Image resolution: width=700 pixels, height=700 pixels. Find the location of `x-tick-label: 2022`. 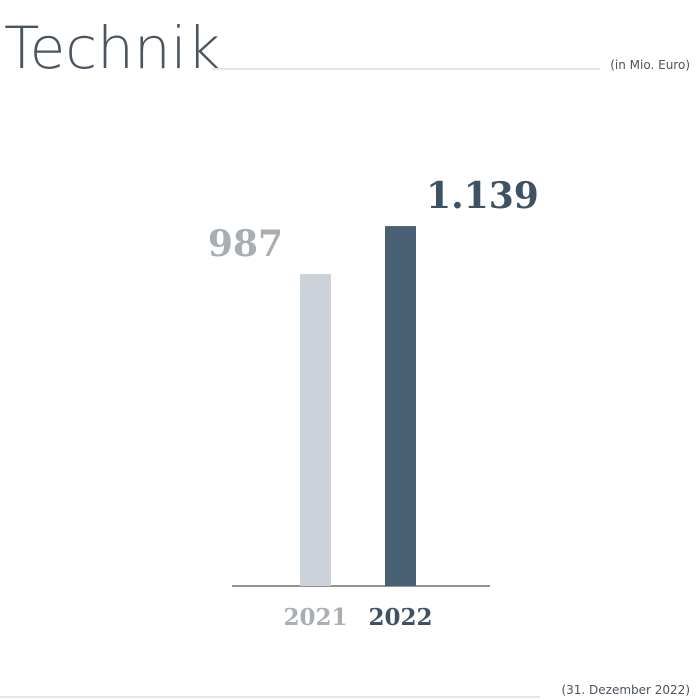

x-tick-label: 2022 is located at coordinates (400, 617).